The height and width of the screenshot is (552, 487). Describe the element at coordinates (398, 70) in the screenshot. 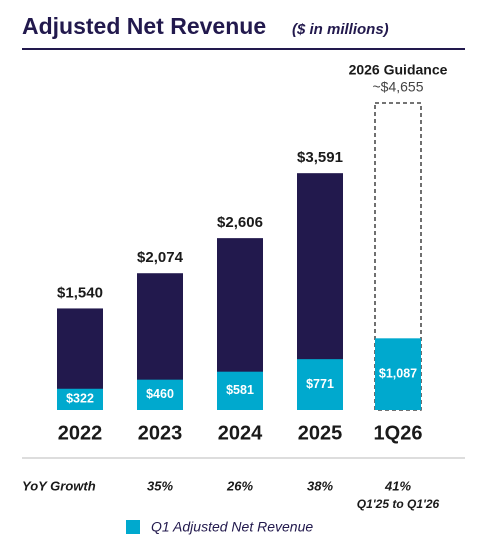

I see `annotation: 2026 Guidance` at that location.